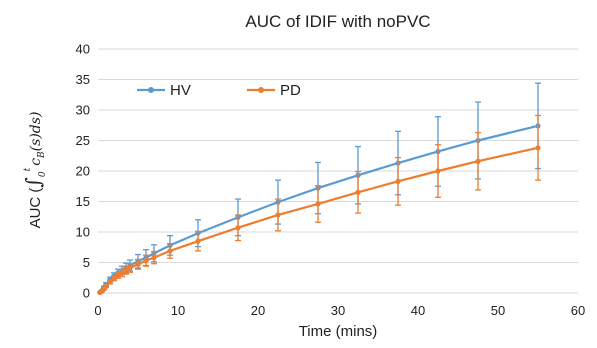 This screenshot has height=348, width=597. I want to click on x-tick-label: 30, so click(338, 310).